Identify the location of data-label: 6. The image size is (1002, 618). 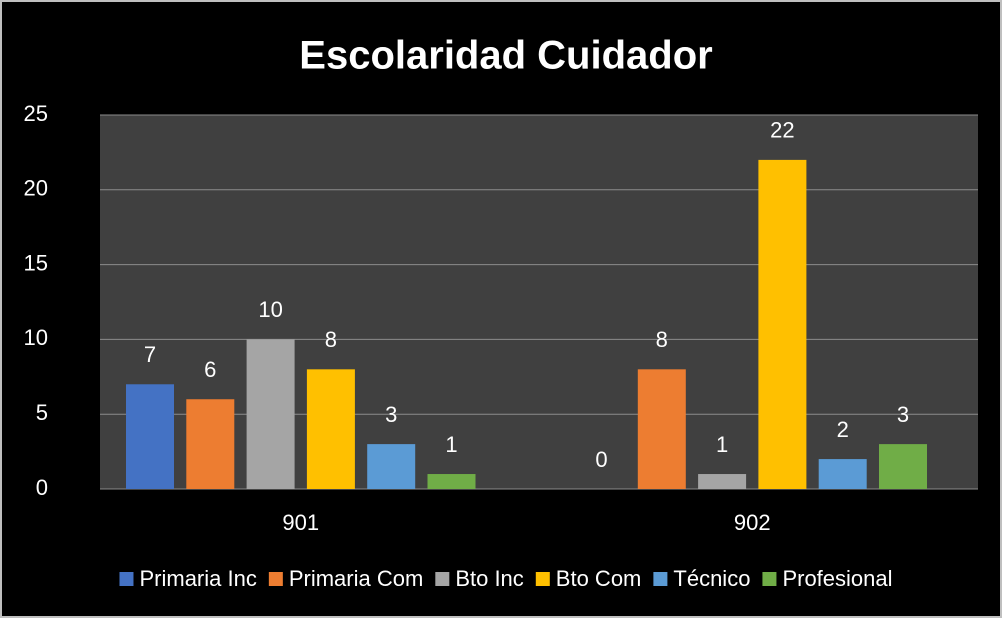
(210, 369).